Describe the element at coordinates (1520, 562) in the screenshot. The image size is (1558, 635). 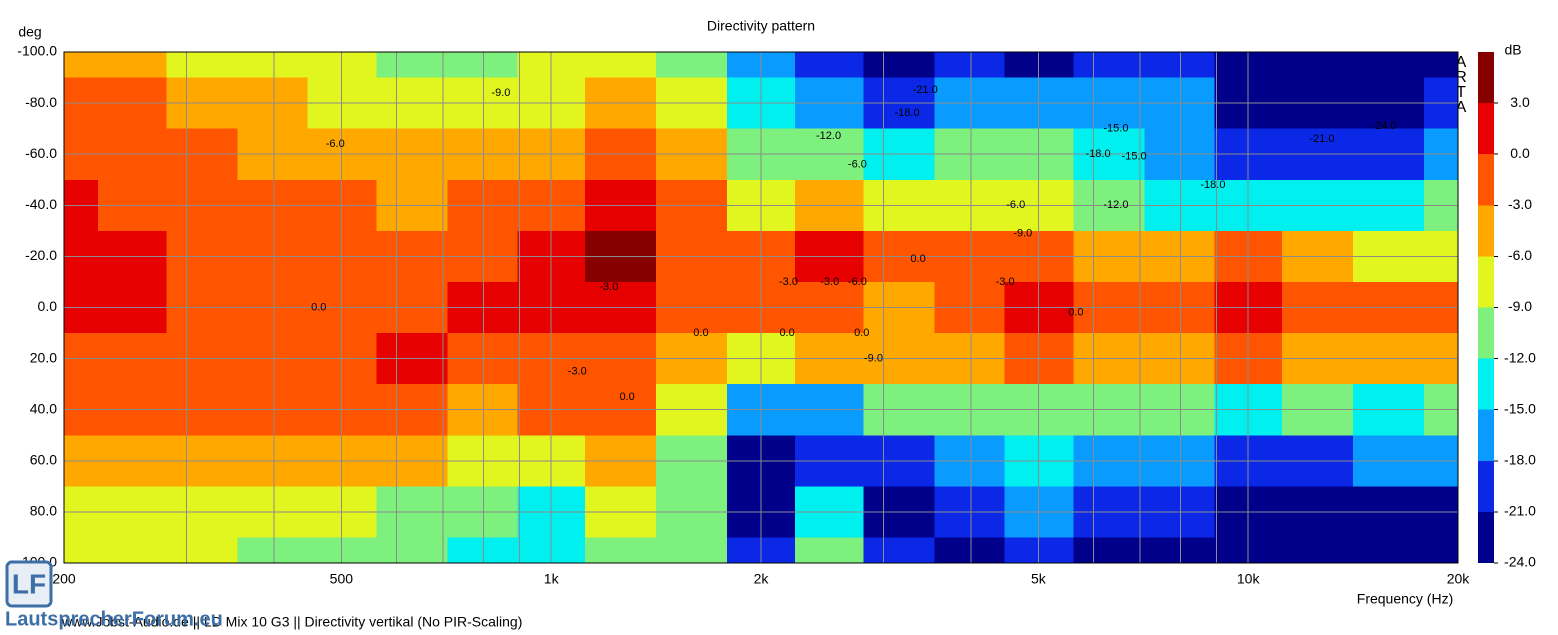
I see `colorbar-tick-label: -24.0` at that location.